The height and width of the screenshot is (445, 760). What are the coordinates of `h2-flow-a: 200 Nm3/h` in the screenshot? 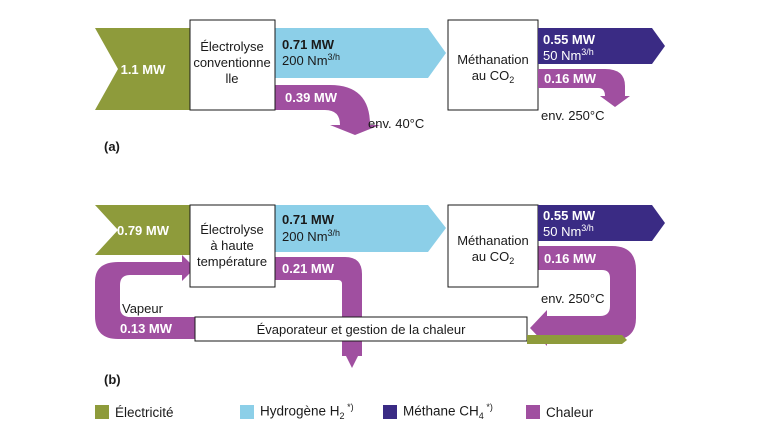 It's located at (311, 60).